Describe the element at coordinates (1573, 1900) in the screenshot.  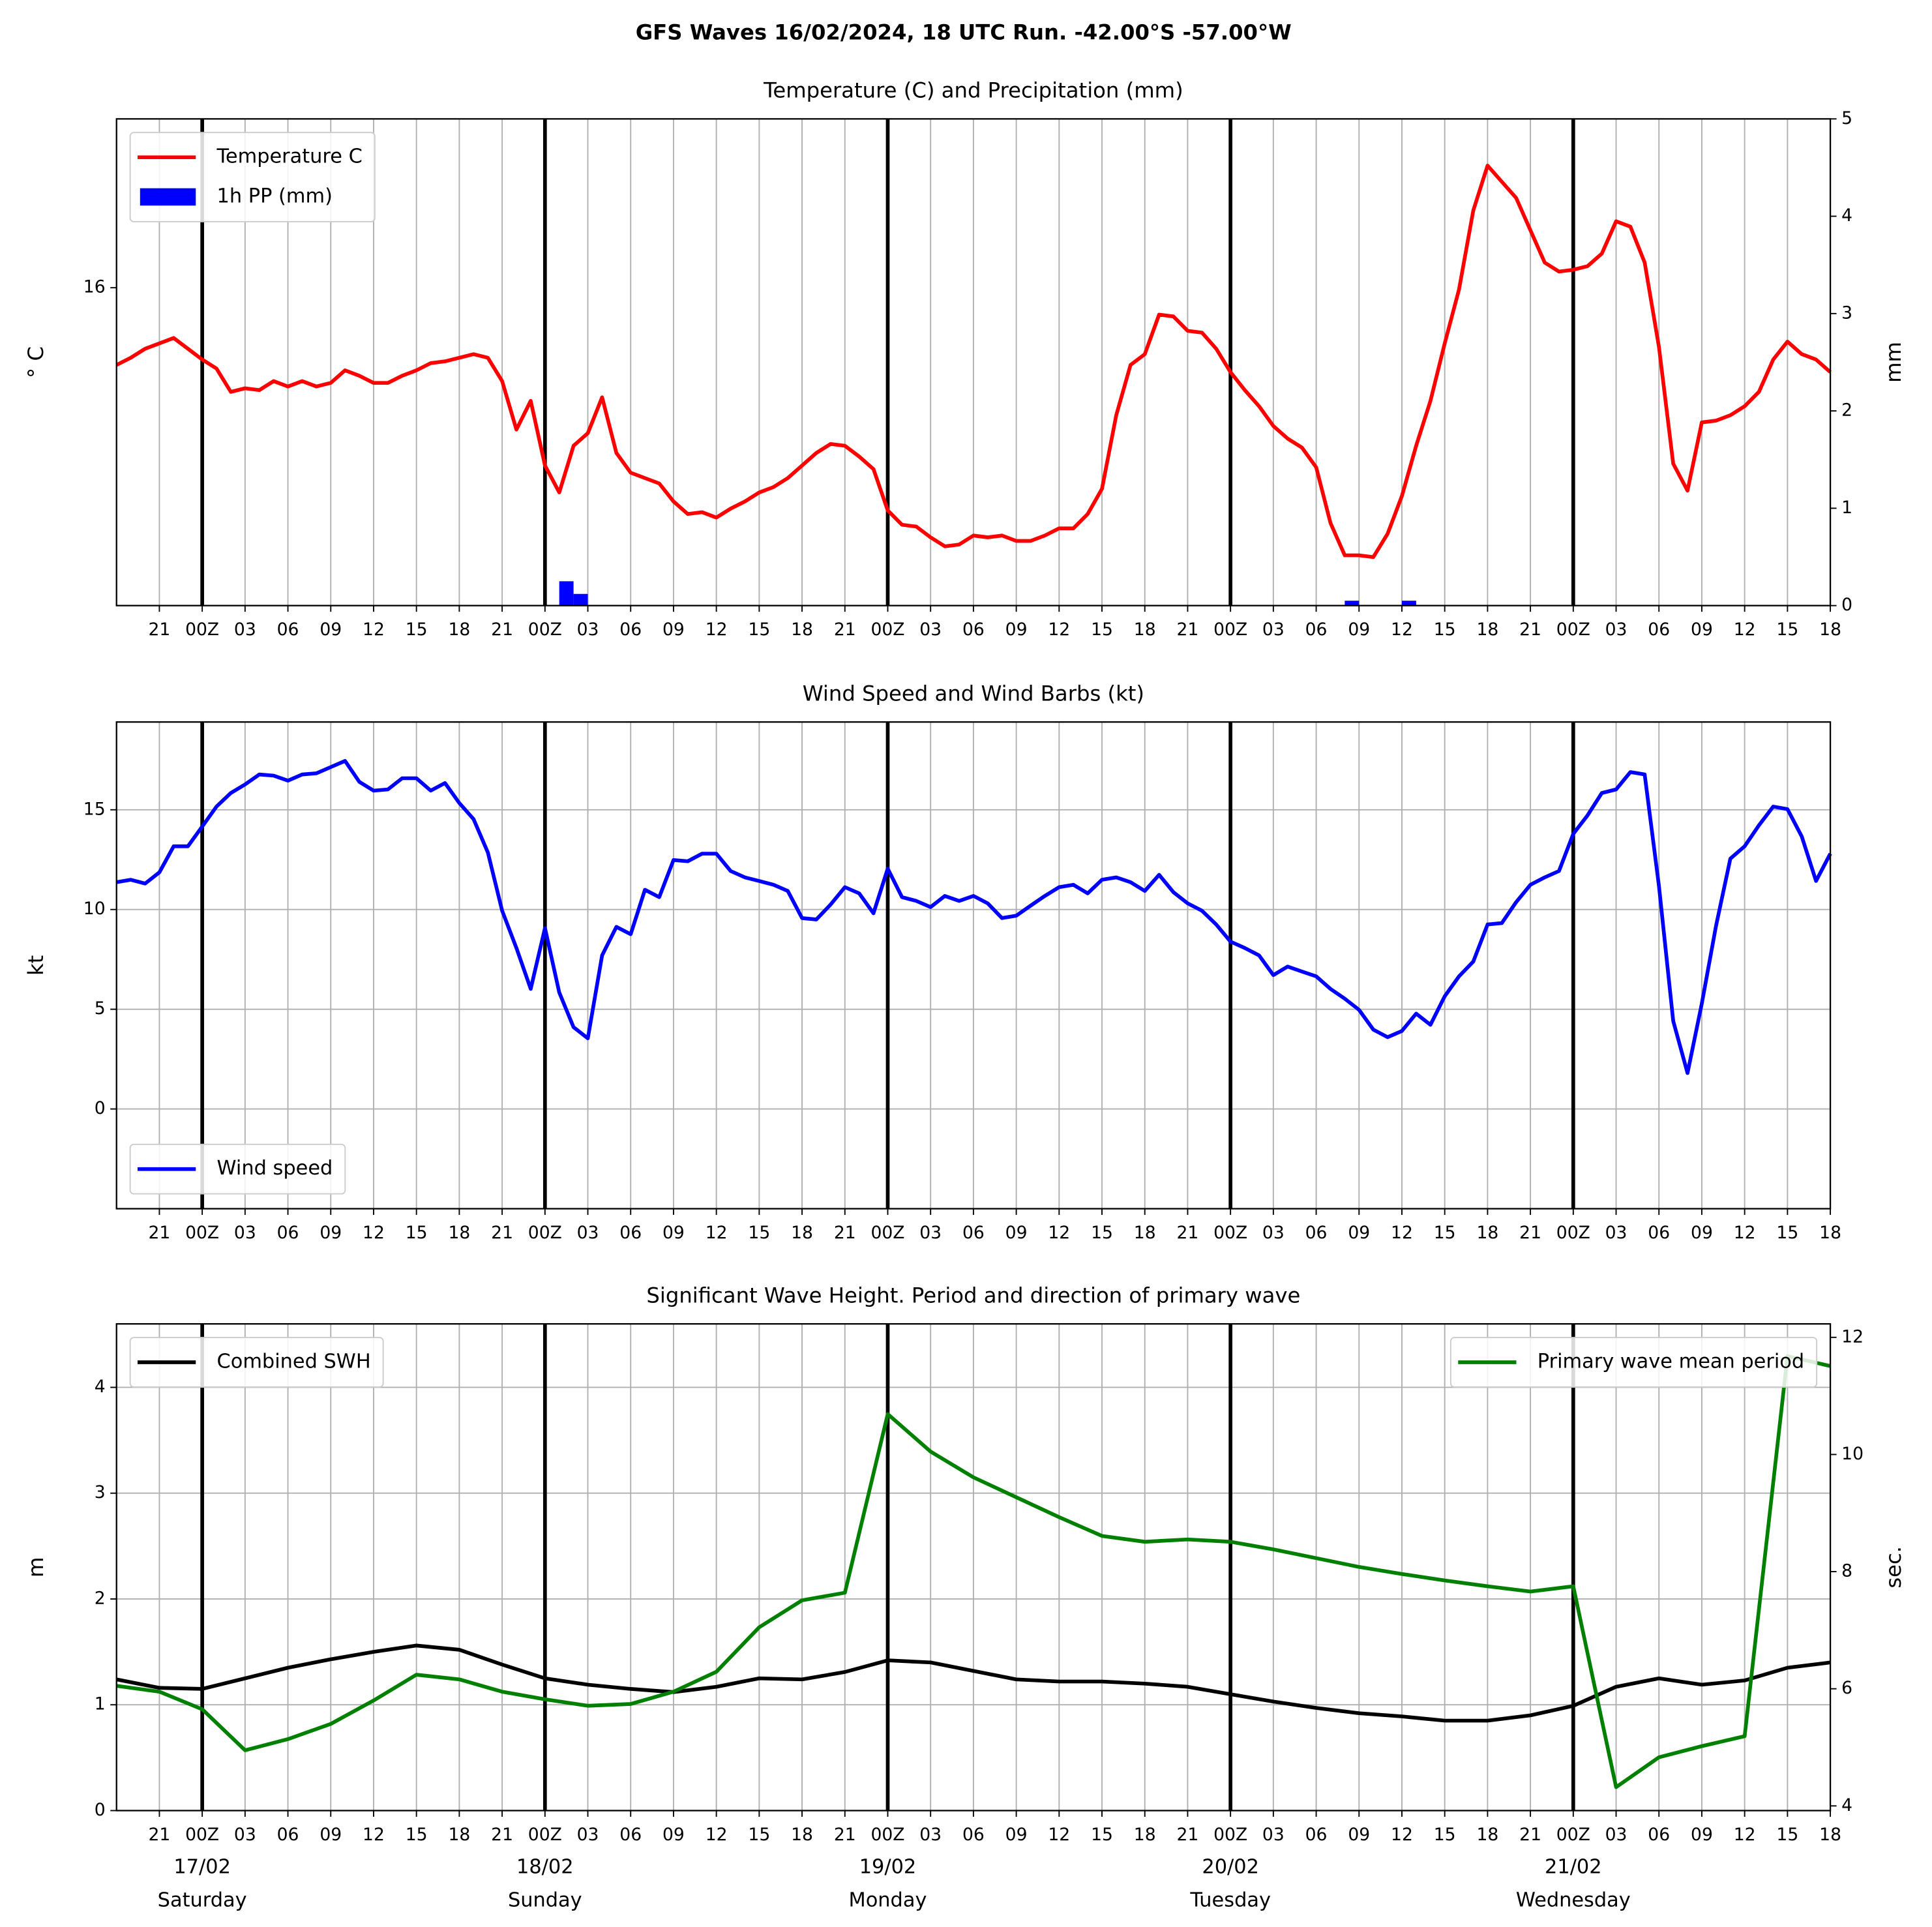
I see `day-label: Wednesday` at that location.